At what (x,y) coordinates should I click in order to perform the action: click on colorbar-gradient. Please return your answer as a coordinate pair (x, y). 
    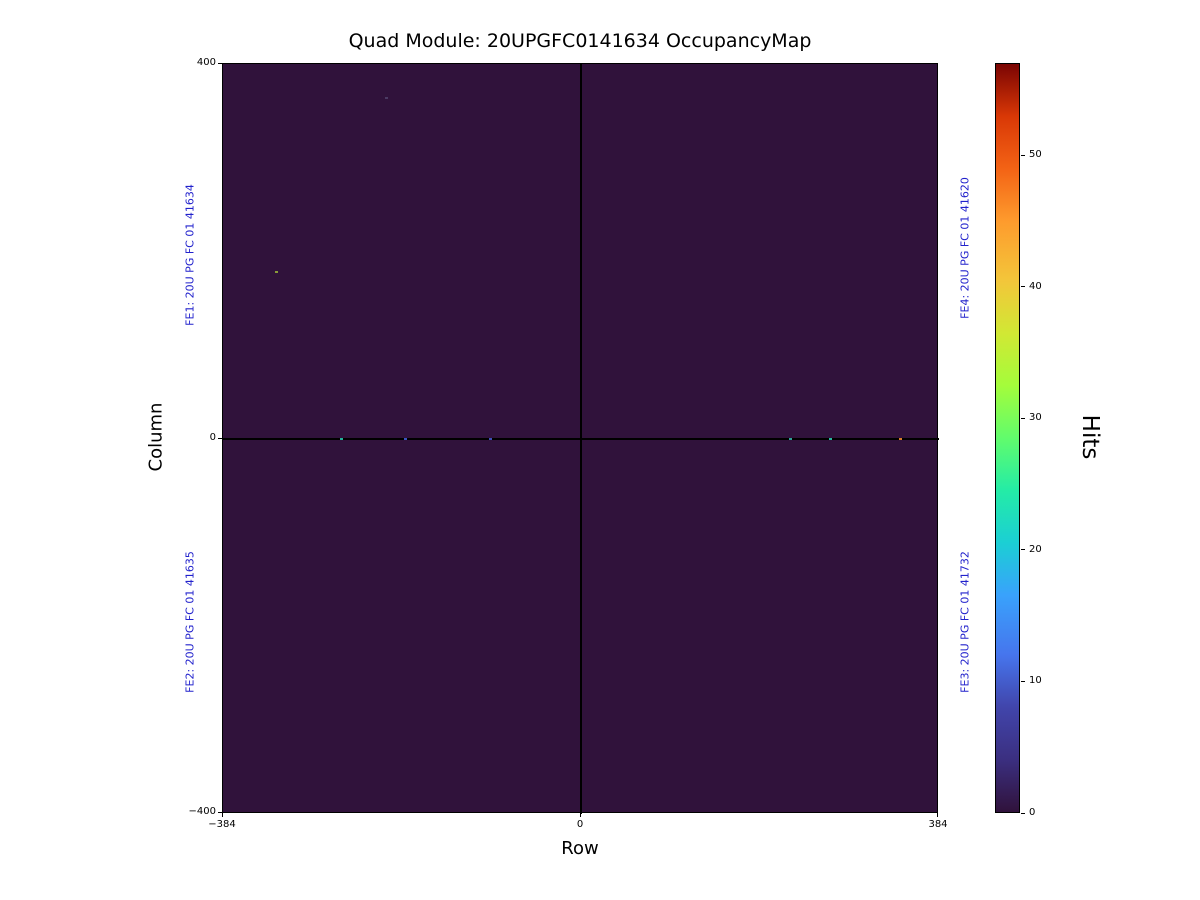
    Looking at the image, I should click on (1007, 438).